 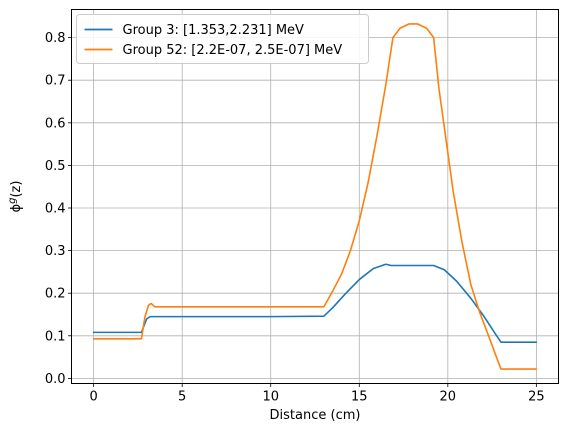 What do you see at coordinates (536, 397) in the screenshot?
I see `x-tick-label: 25` at bounding box center [536, 397].